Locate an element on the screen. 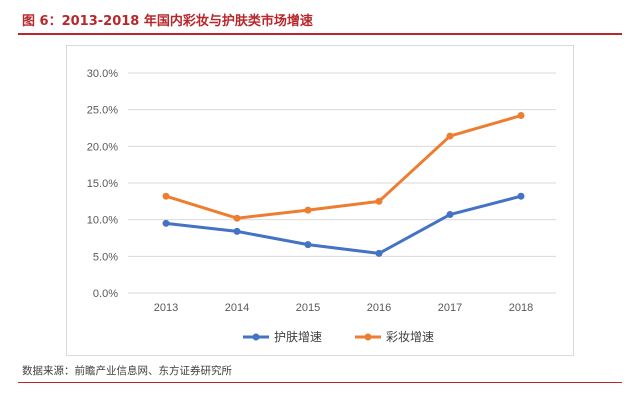 The height and width of the screenshot is (411, 640). x-tick-label: 2017 is located at coordinates (450, 308).